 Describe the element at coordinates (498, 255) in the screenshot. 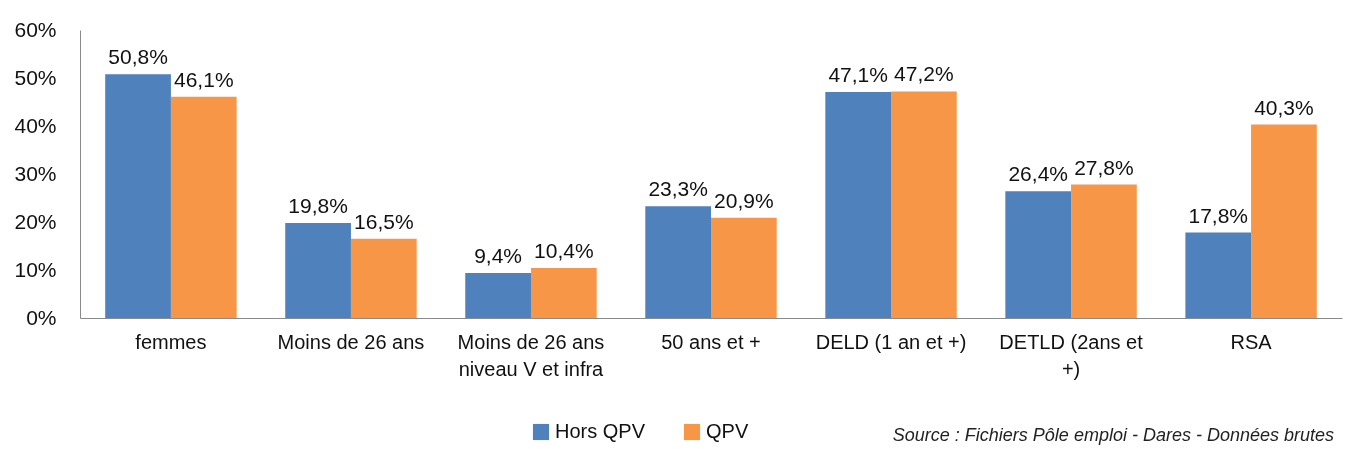

I see `data-label: 9,4%` at that location.